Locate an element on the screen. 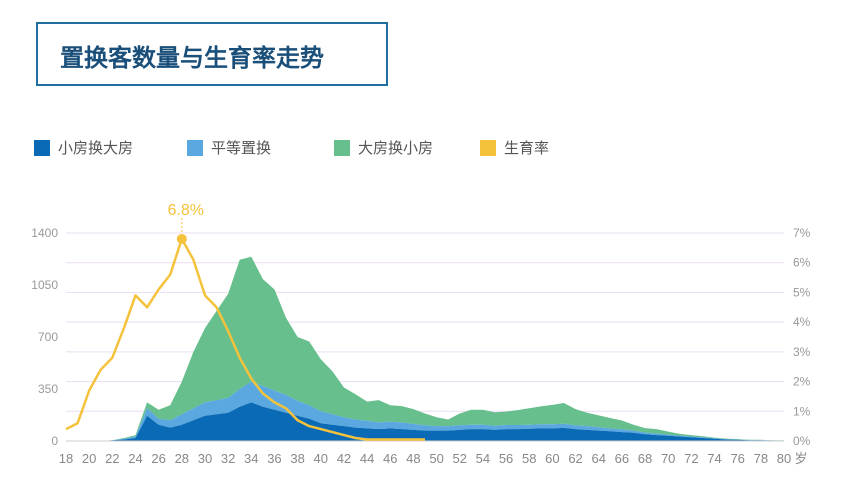 Image resolution: width=841 pixels, height=502 pixels. x-tick-label: 60 is located at coordinates (552, 458).